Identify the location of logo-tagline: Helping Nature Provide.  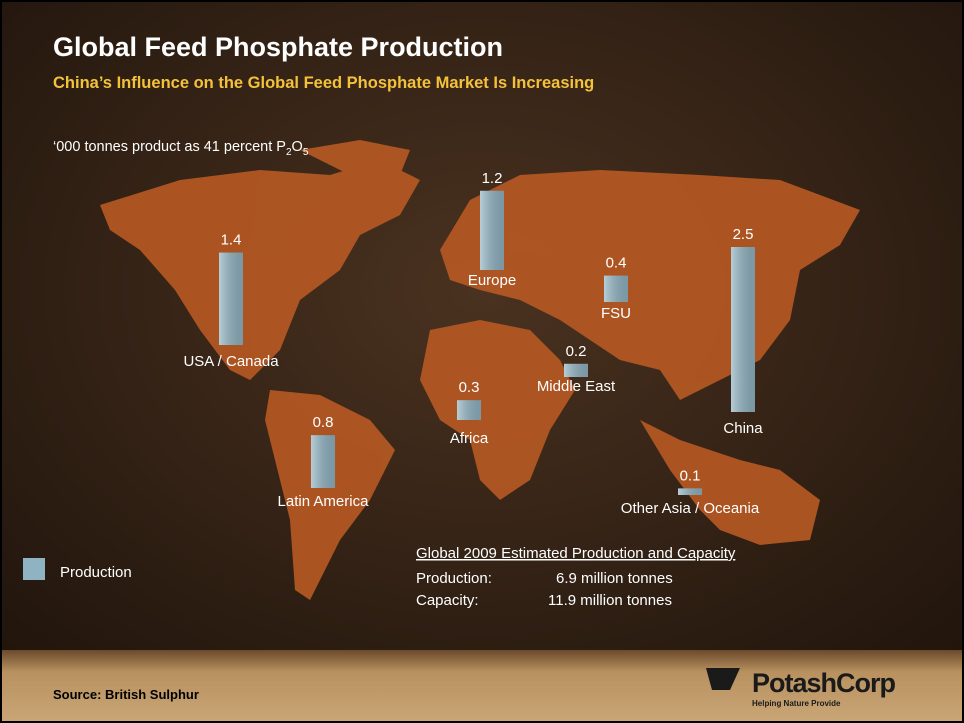
(796, 703).